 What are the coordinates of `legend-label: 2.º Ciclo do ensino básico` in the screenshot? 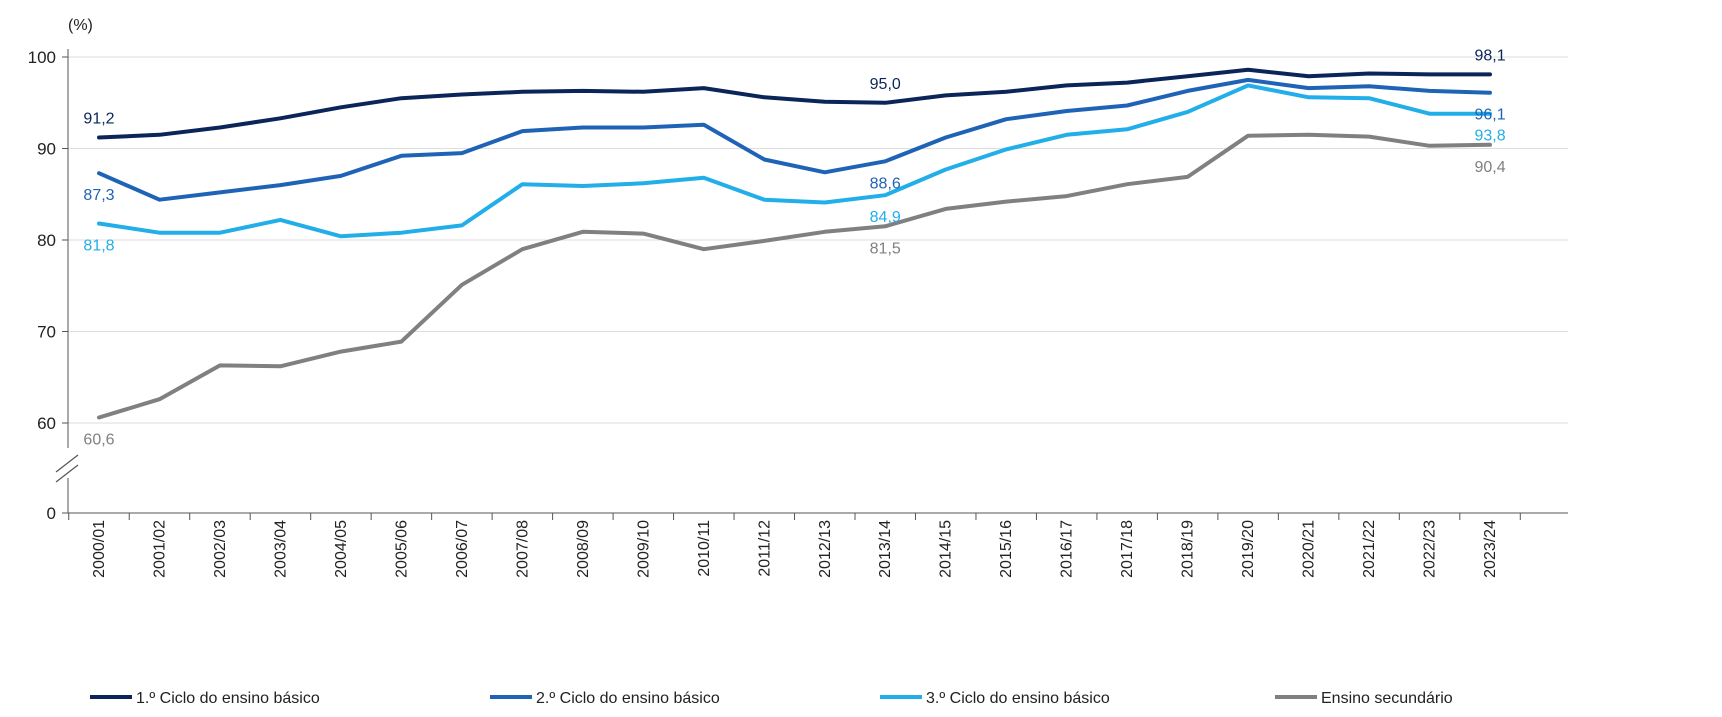 It's located at (628, 698).